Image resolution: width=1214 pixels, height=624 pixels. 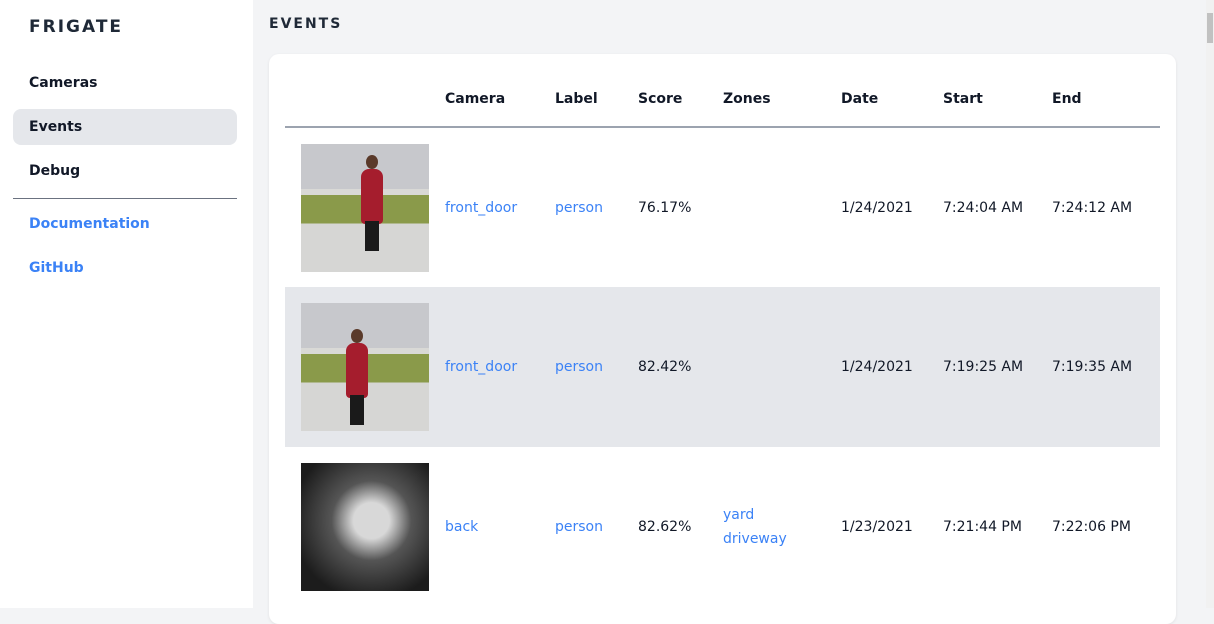 What do you see at coordinates (1210, 28) in the screenshot?
I see `scrollbar-thumb` at bounding box center [1210, 28].